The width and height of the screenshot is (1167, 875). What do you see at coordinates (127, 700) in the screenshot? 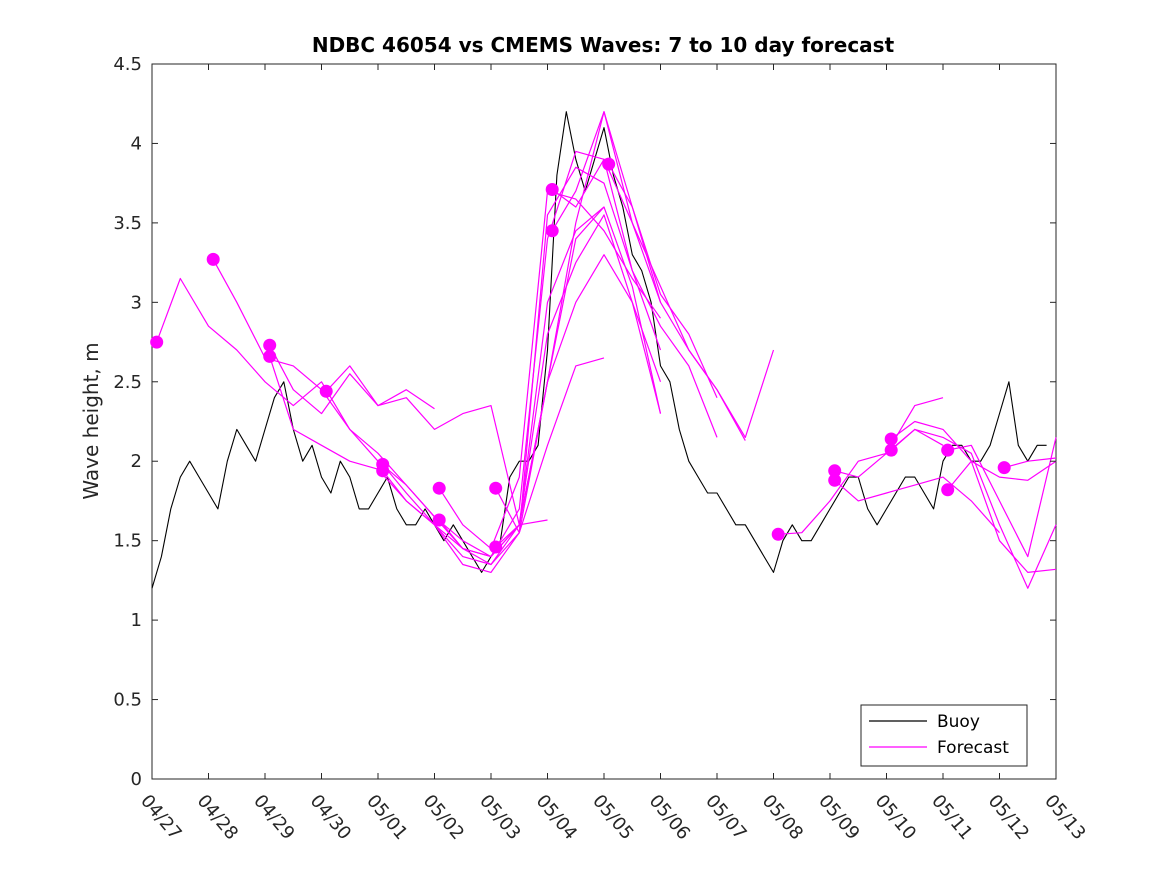
I see `y-tick-label: 0.5` at bounding box center [127, 700].